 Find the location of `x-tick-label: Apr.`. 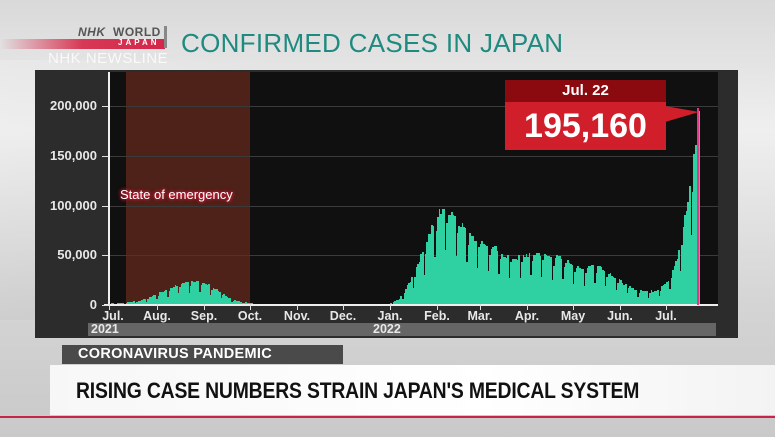

x-tick-label: Apr. is located at coordinates (527, 316).